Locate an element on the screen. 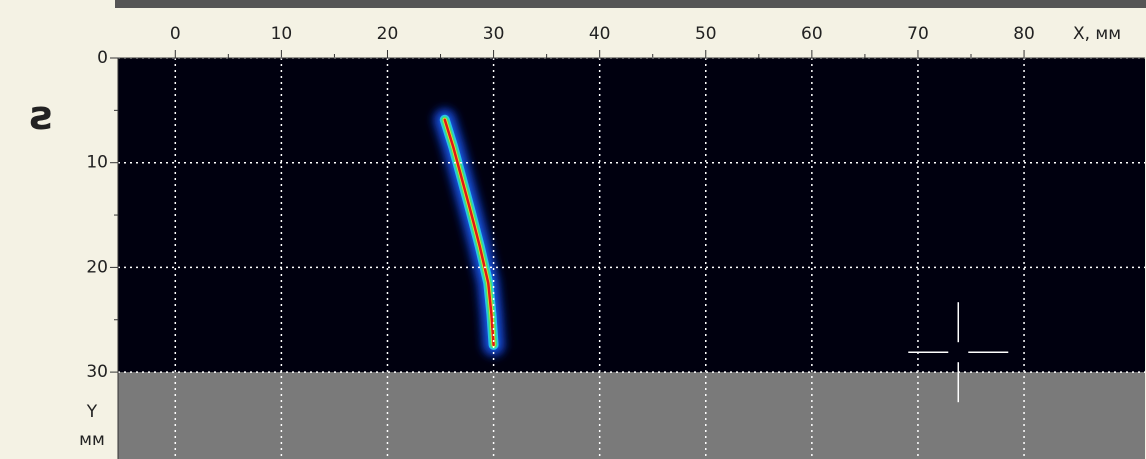 This screenshot has height=459, width=1146. y-tick-label: 0 is located at coordinates (102, 58).